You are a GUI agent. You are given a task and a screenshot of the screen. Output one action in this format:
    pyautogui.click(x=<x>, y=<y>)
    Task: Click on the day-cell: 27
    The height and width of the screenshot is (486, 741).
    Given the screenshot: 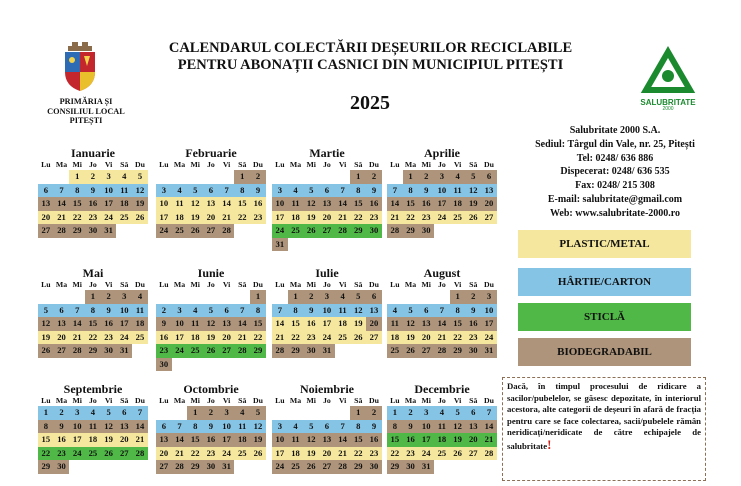 What is the action you would take?
    pyautogui.click(x=473, y=453)
    